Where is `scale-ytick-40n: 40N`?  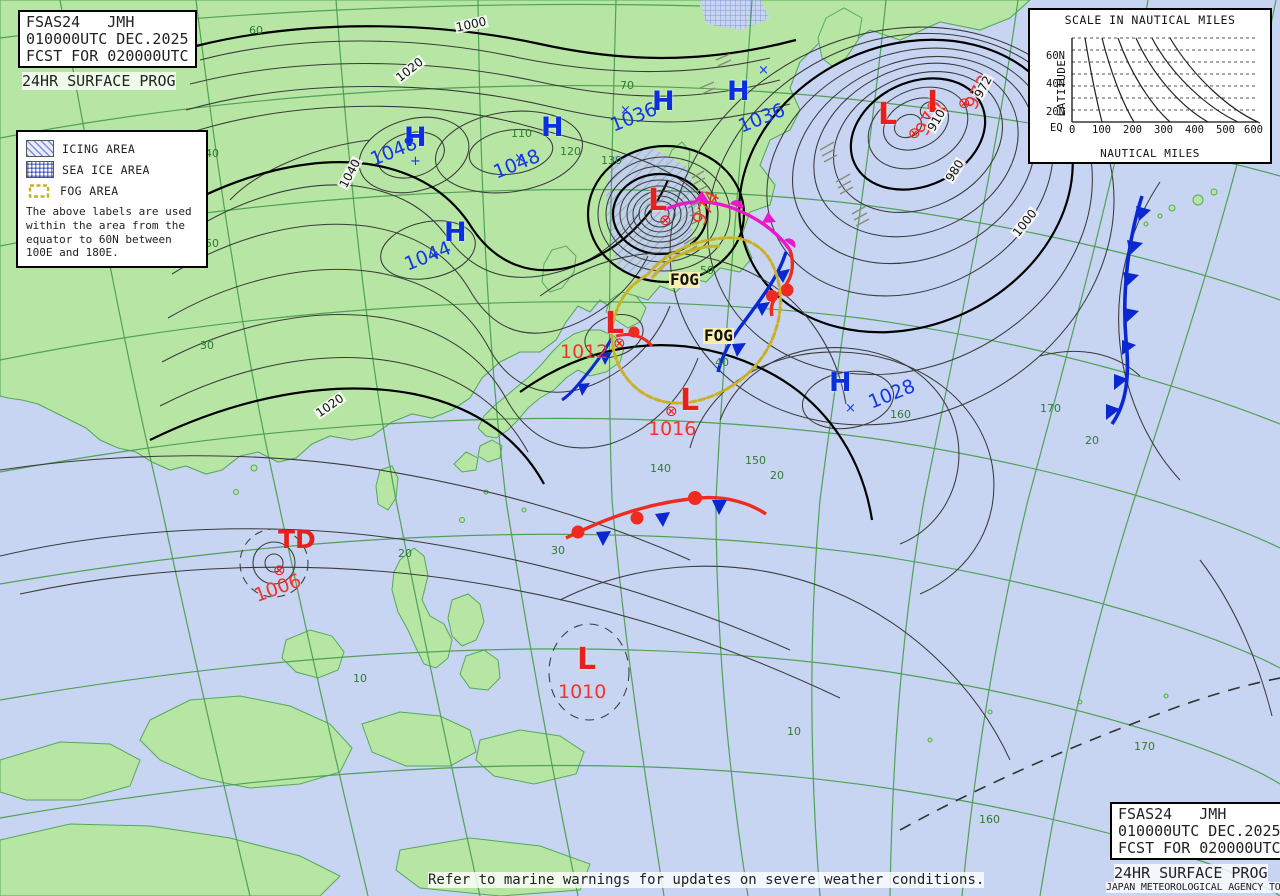 scale-ytick-40n: 40N is located at coordinates (1055, 84).